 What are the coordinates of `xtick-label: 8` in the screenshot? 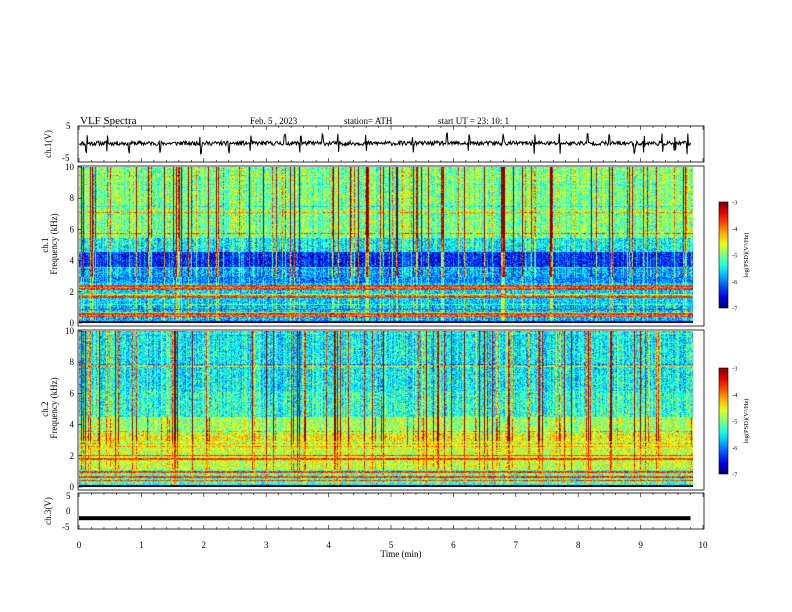 It's located at (578, 545).